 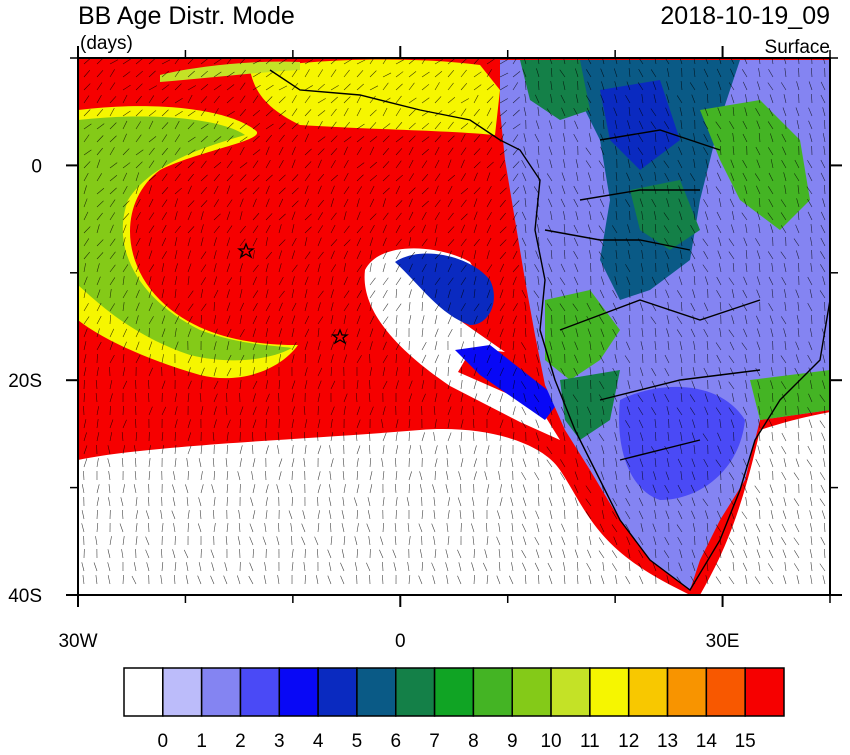 What do you see at coordinates (707, 740) in the screenshot?
I see `colorbar-label: 14` at bounding box center [707, 740].